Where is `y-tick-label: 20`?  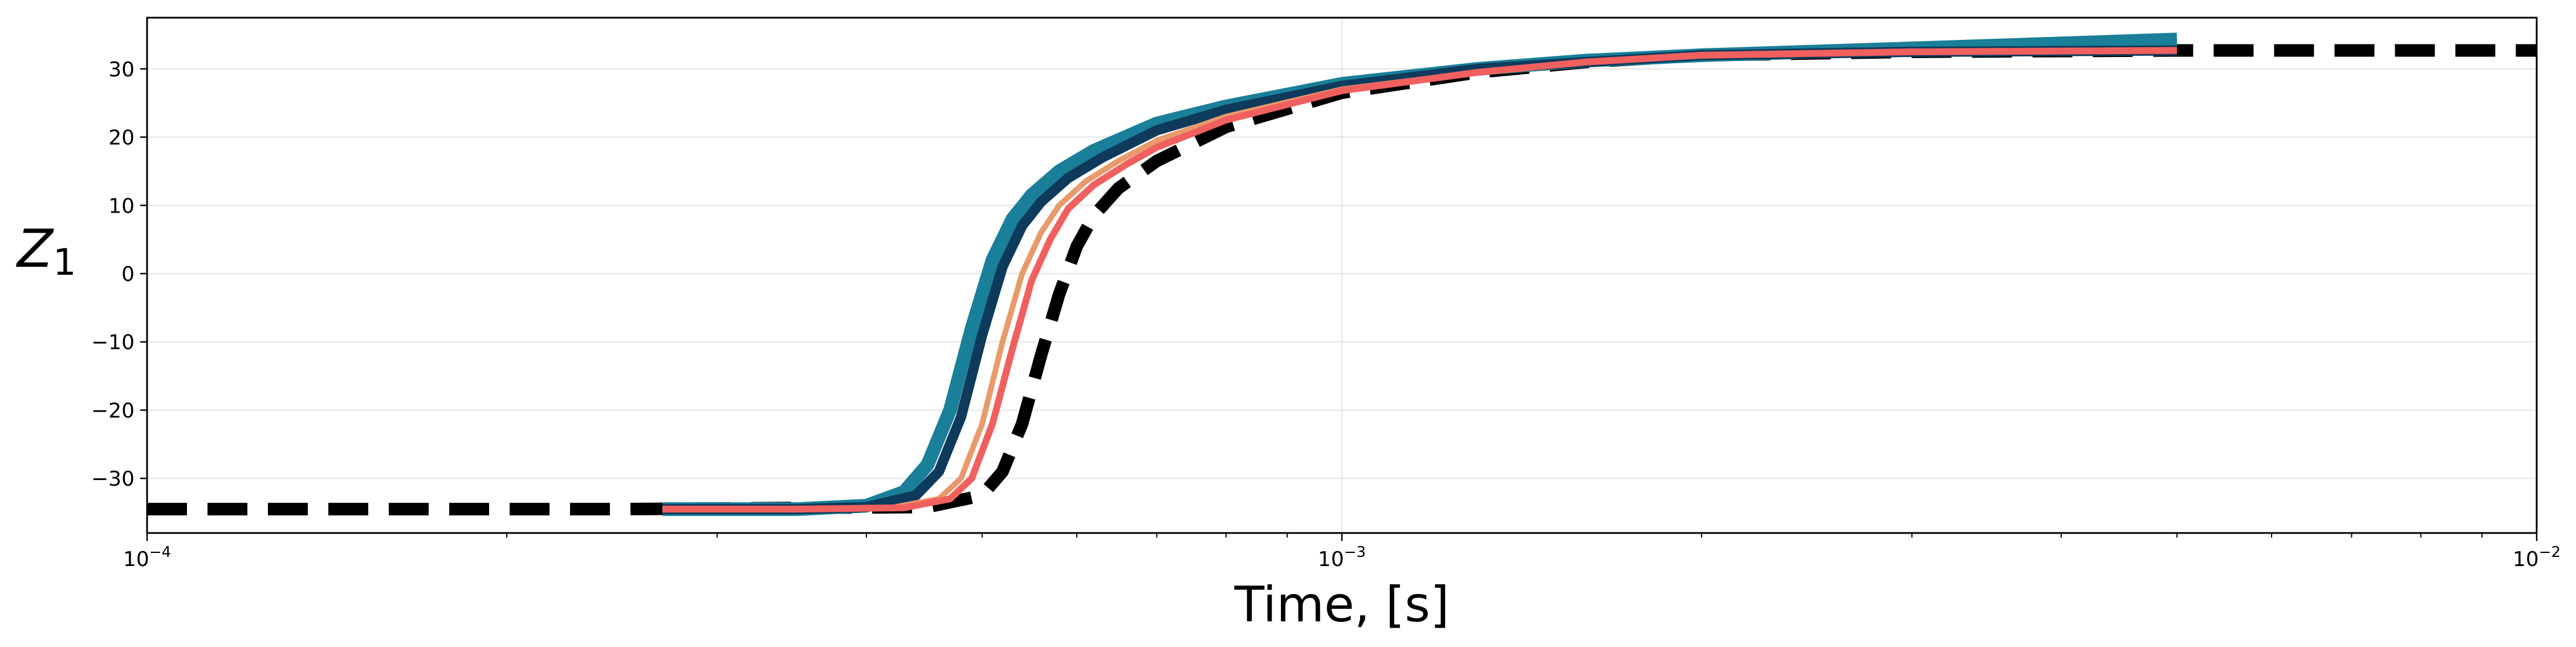 y-tick-label: 20 is located at coordinates (121, 138).